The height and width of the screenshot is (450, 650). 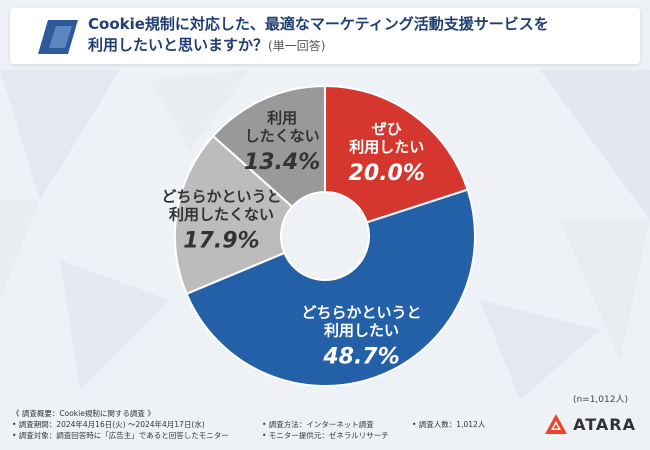 What do you see at coordinates (325, 435) in the screenshot?
I see `survey-provider: • モニター提供元：ゼネラルリサーチ` at bounding box center [325, 435].